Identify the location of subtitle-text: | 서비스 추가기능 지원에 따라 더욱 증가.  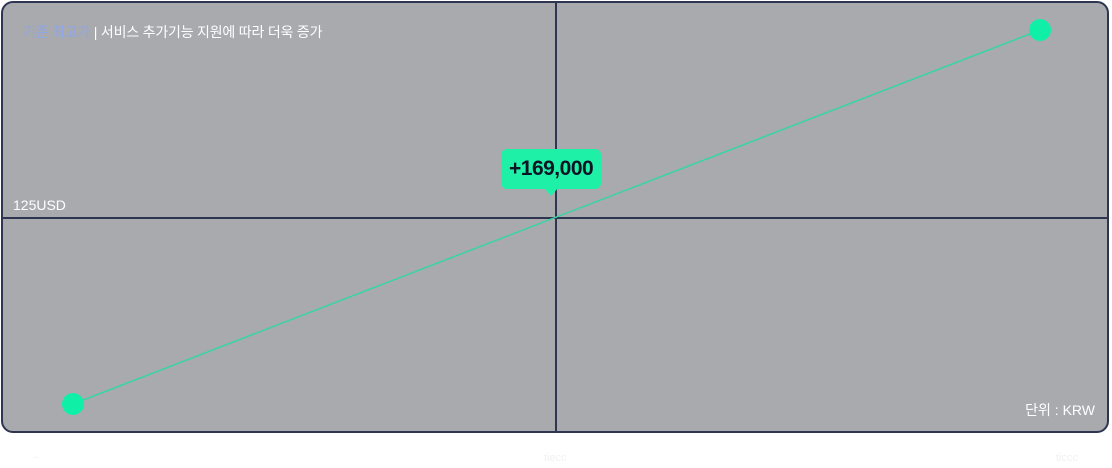
(208, 32).